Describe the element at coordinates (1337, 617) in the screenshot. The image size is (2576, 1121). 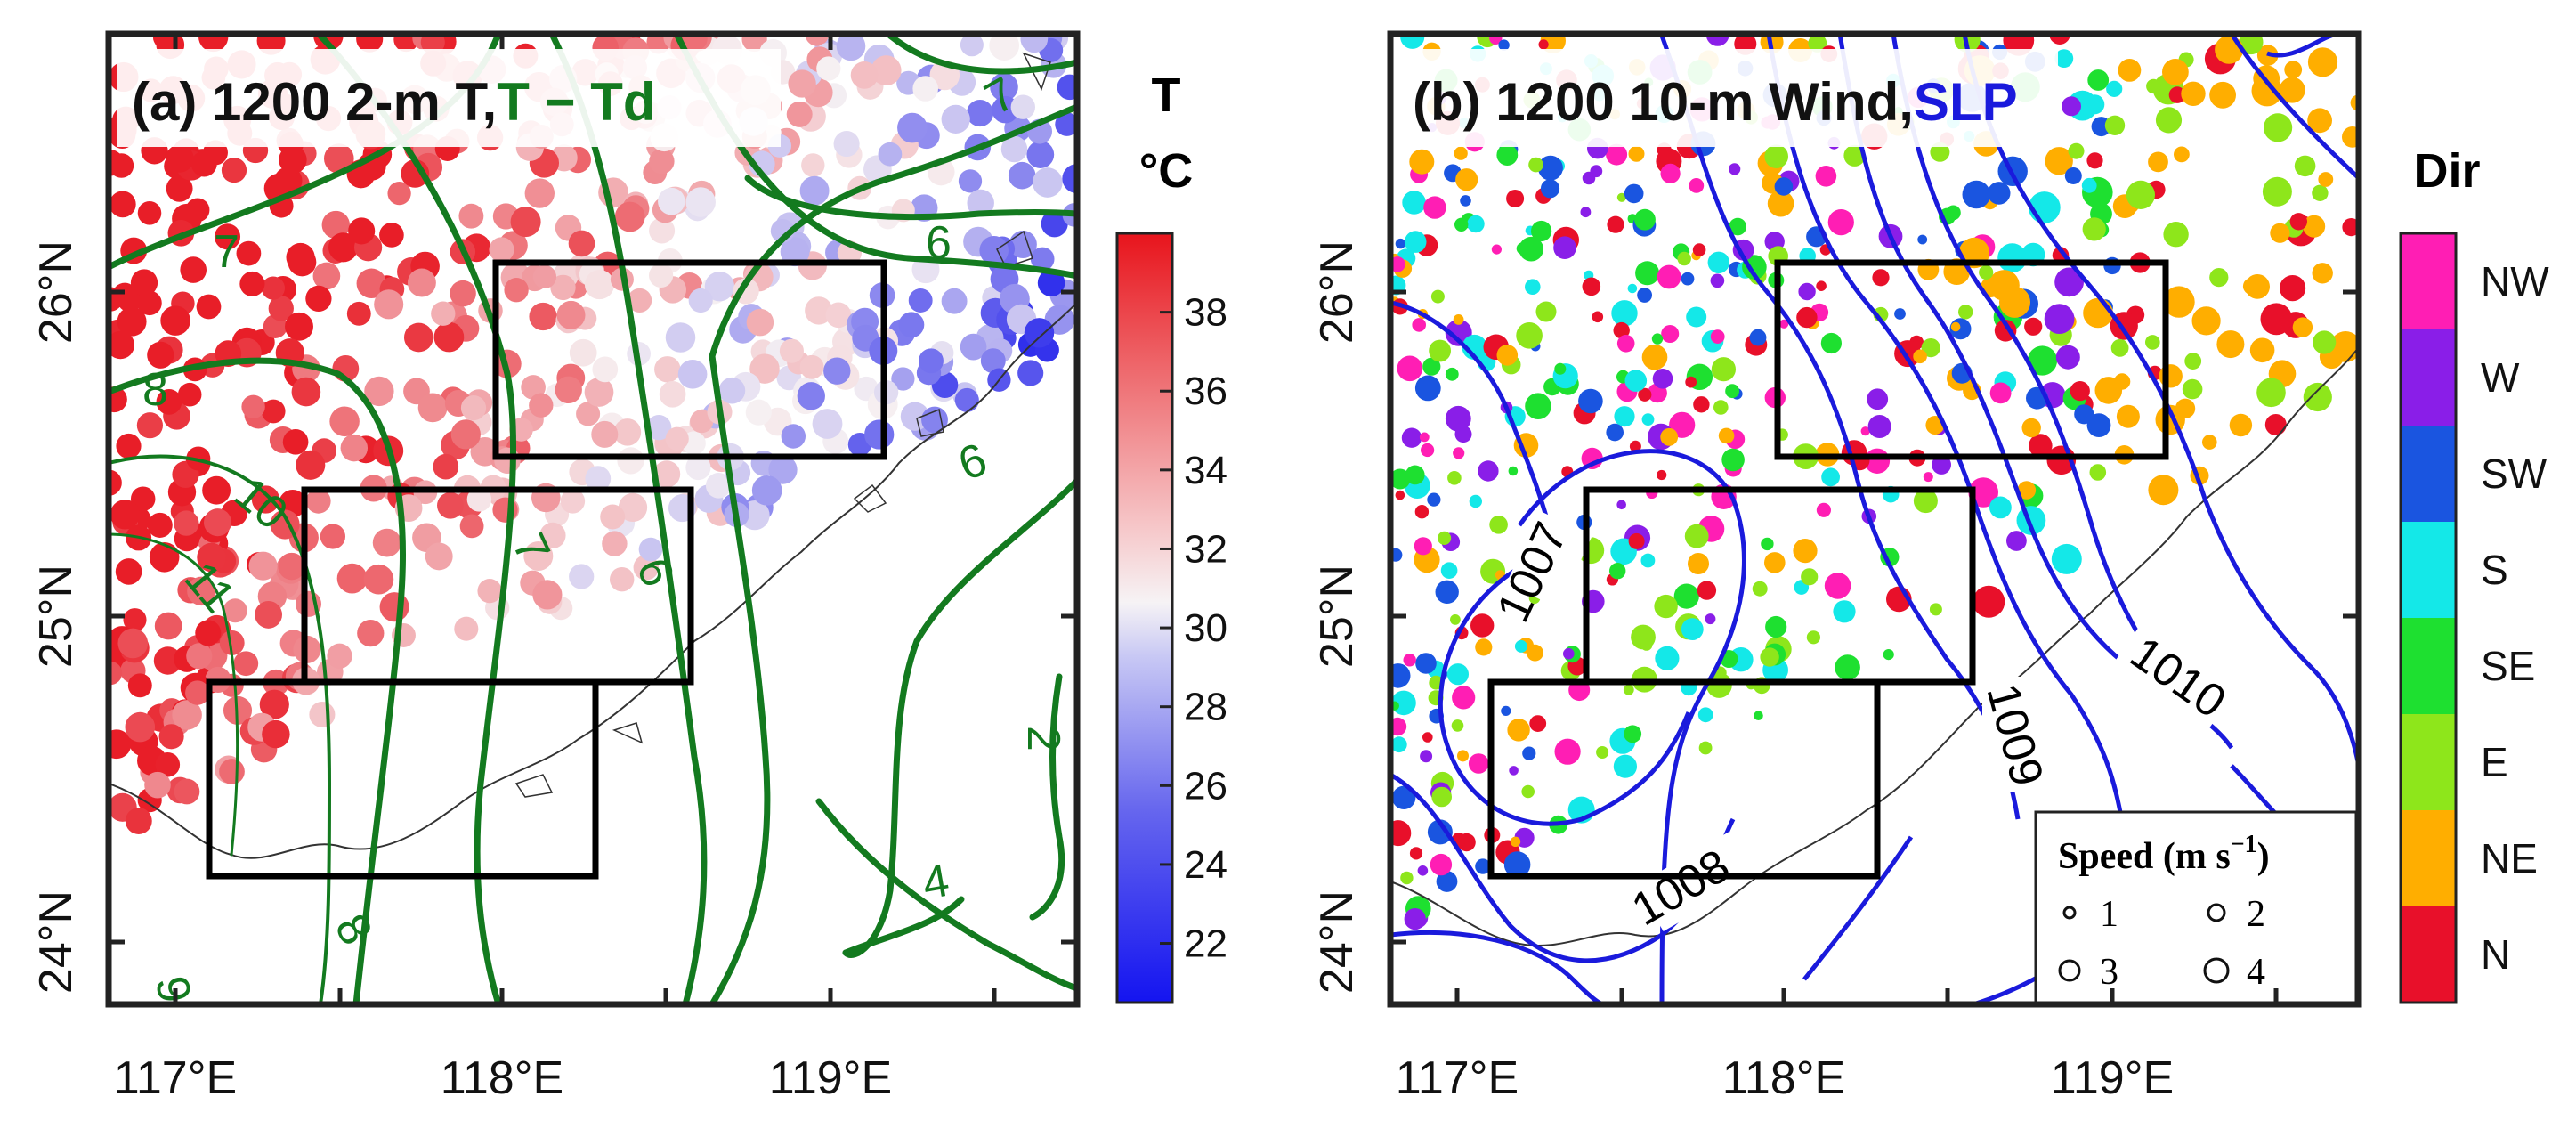
I see `y-axis-labels: 24°N 25°N 26°N` at that location.